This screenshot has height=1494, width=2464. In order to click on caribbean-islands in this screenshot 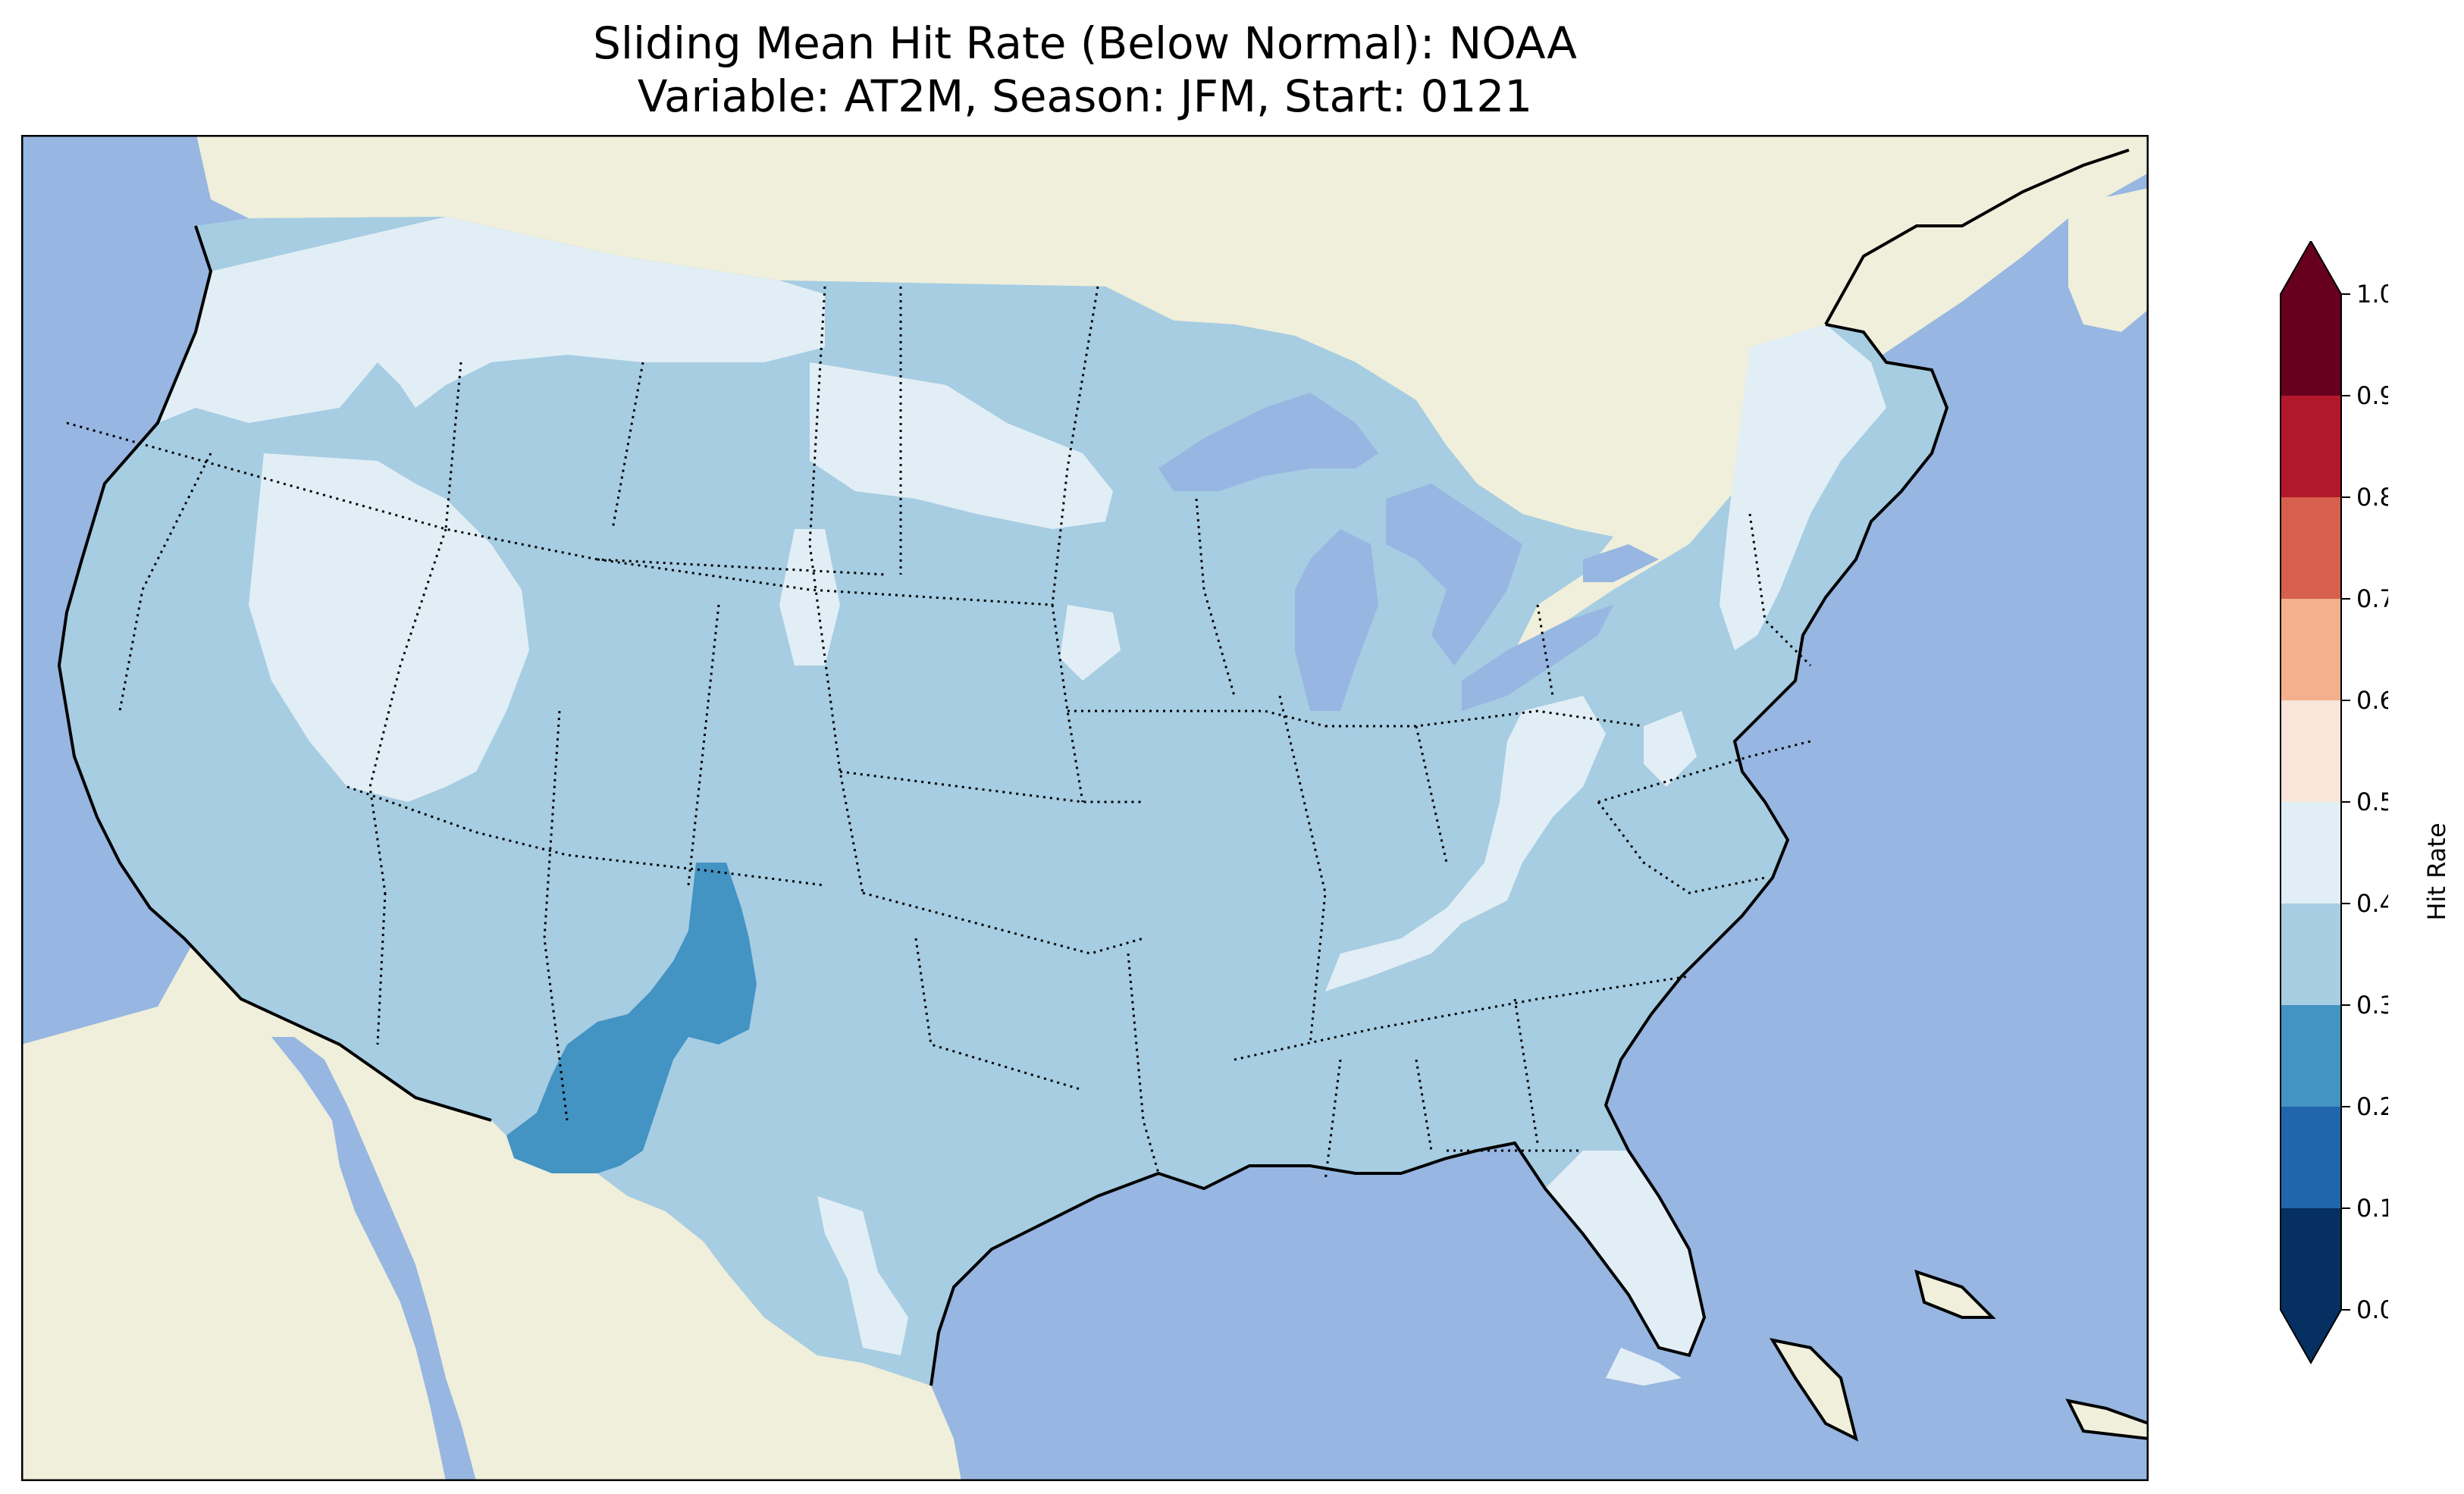, I will do `click(1959, 1355)`.